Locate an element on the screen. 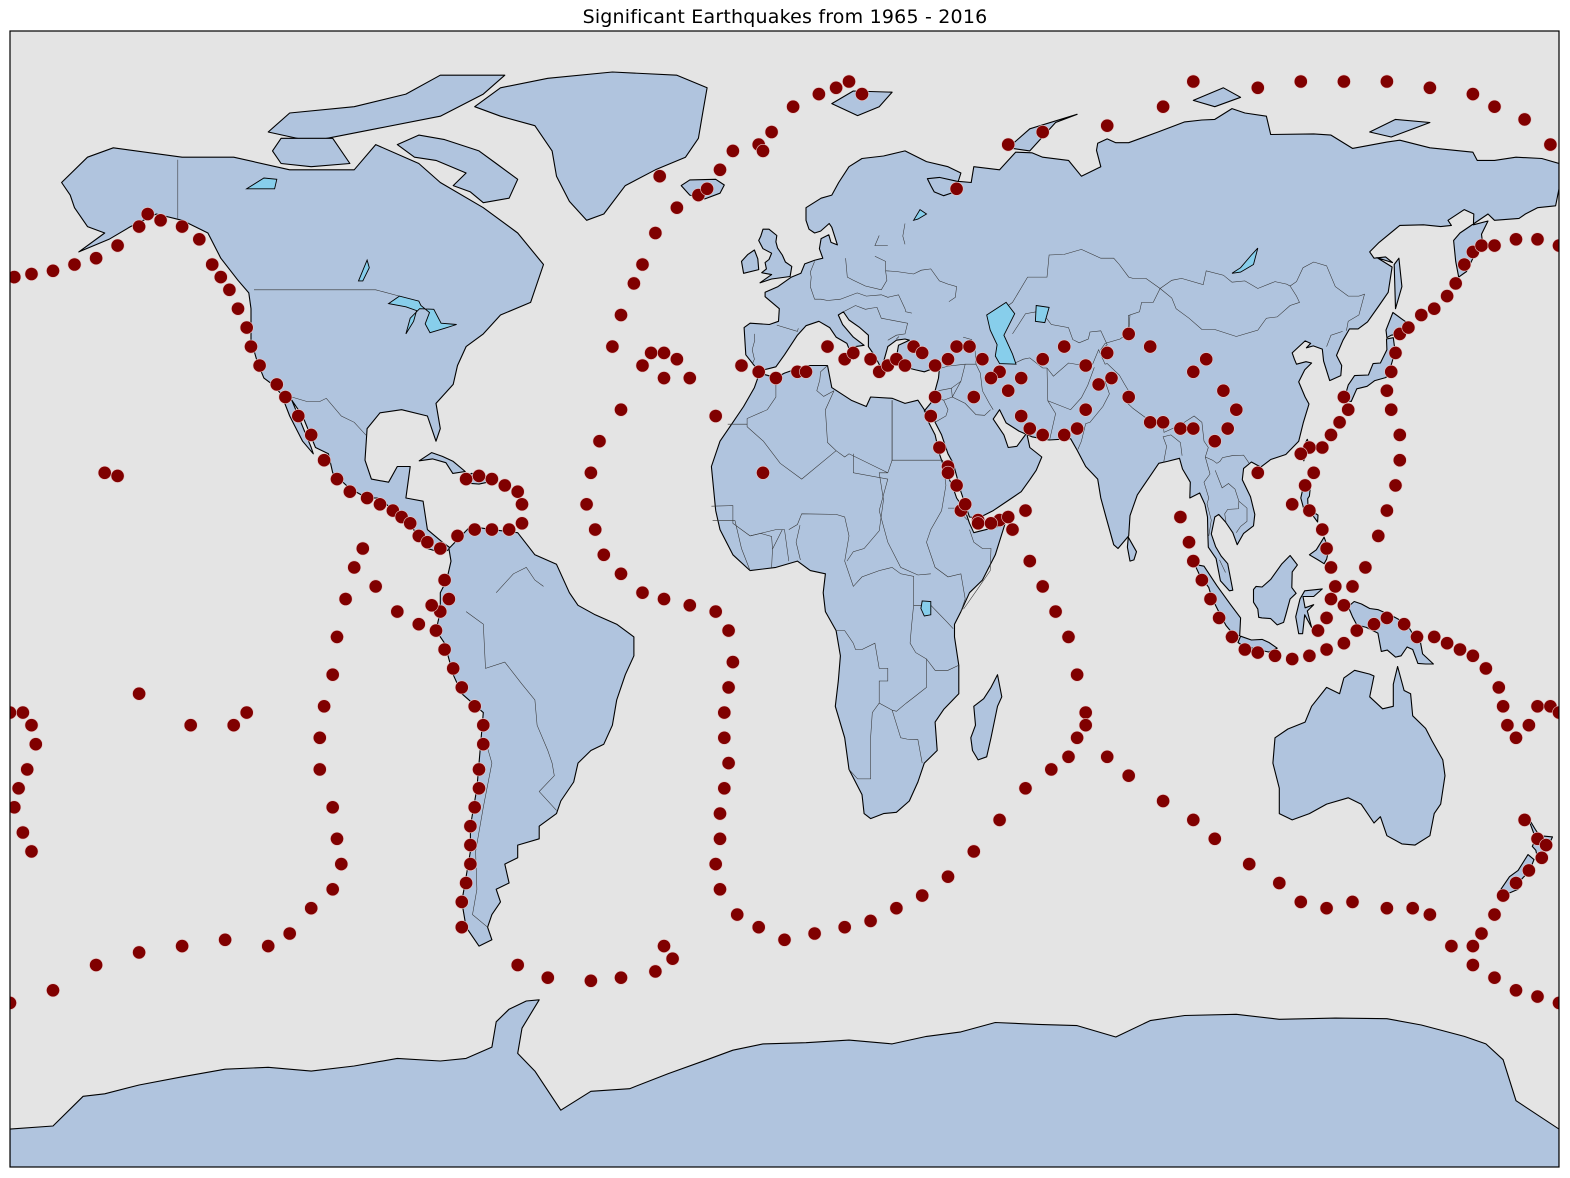 This screenshot has height=1178, width=1570. lake-winnipeg is located at coordinates (363, 270).